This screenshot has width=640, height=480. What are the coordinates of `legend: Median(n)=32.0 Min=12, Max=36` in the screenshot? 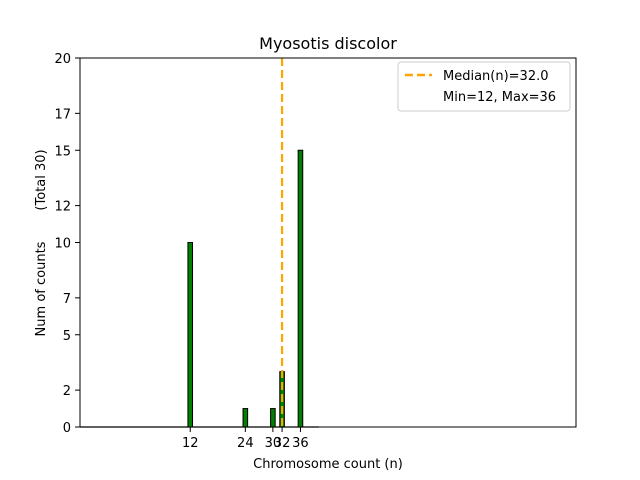 It's located at (484, 86).